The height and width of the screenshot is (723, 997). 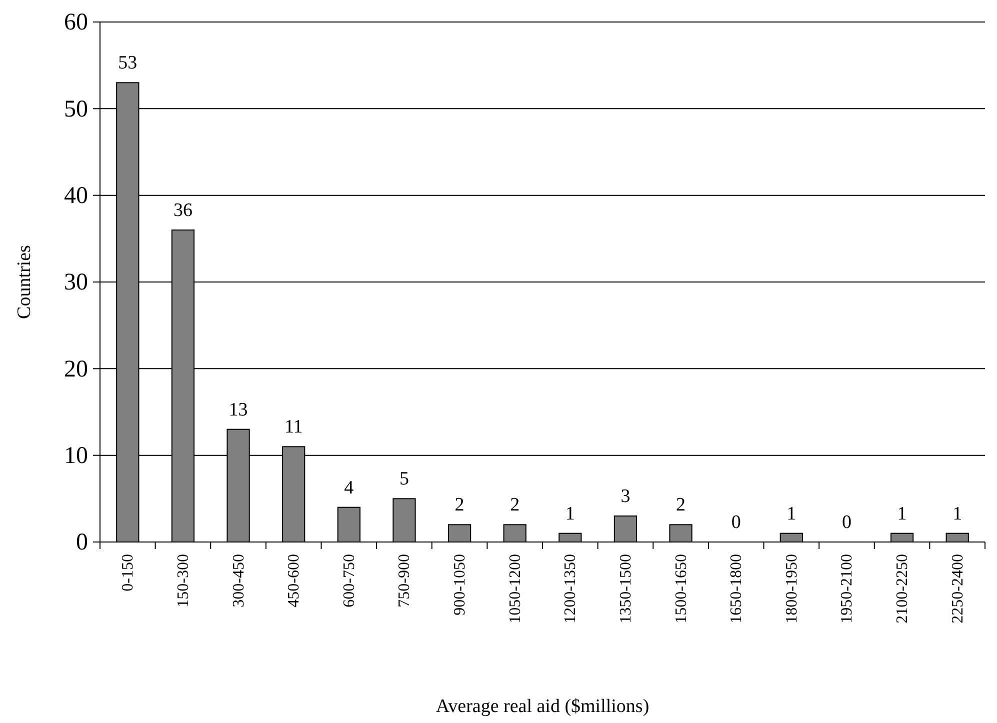 What do you see at coordinates (183, 581) in the screenshot?
I see `x-tick-label: 150-300` at bounding box center [183, 581].